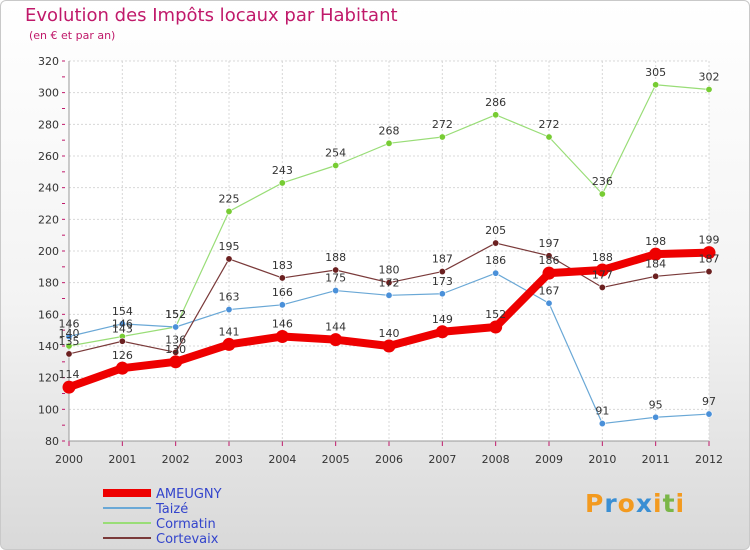 The image size is (750, 550). I want to click on data-label-cormatin: 152, so click(175, 314).